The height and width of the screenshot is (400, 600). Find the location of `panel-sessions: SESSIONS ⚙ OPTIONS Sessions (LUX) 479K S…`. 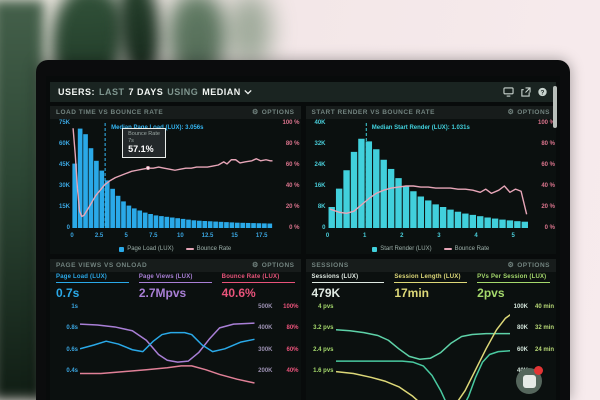

panel-sessions: SESSIONS ⚙ OPTIONS Sessions (LUX) 479K S… is located at coordinates (430, 329).